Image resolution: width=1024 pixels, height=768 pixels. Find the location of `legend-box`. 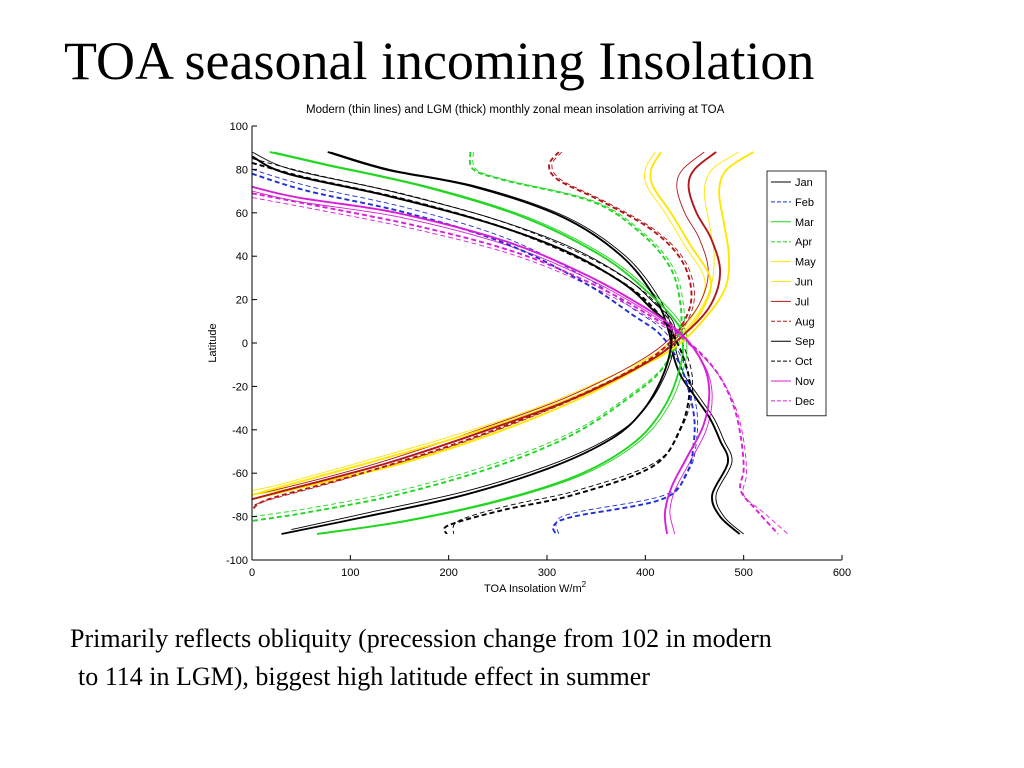

legend-box is located at coordinates (796, 293).